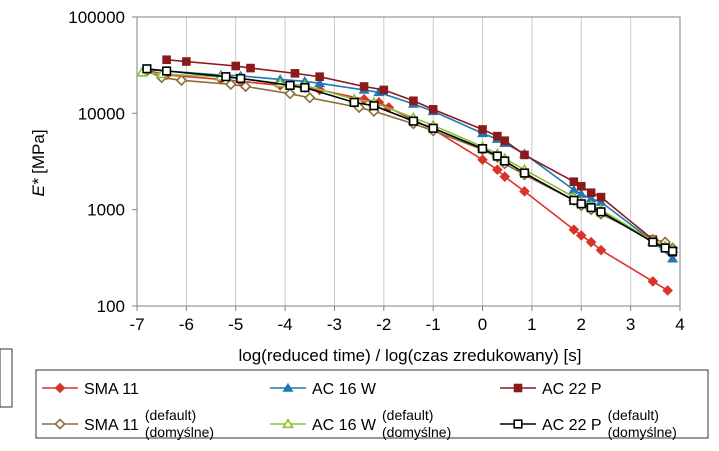  I want to click on x-tick-label: 3, so click(630, 324).